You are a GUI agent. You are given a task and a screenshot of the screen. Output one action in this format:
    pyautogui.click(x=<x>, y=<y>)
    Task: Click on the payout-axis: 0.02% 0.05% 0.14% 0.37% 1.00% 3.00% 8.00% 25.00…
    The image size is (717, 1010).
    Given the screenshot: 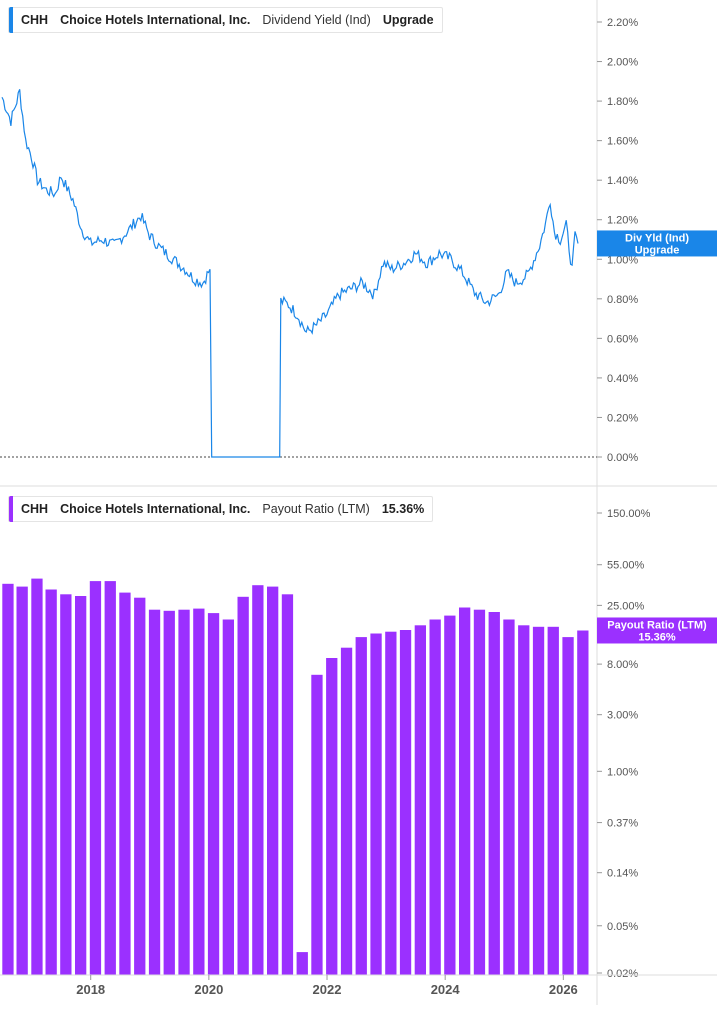 What is the action you would take?
    pyautogui.click(x=624, y=744)
    